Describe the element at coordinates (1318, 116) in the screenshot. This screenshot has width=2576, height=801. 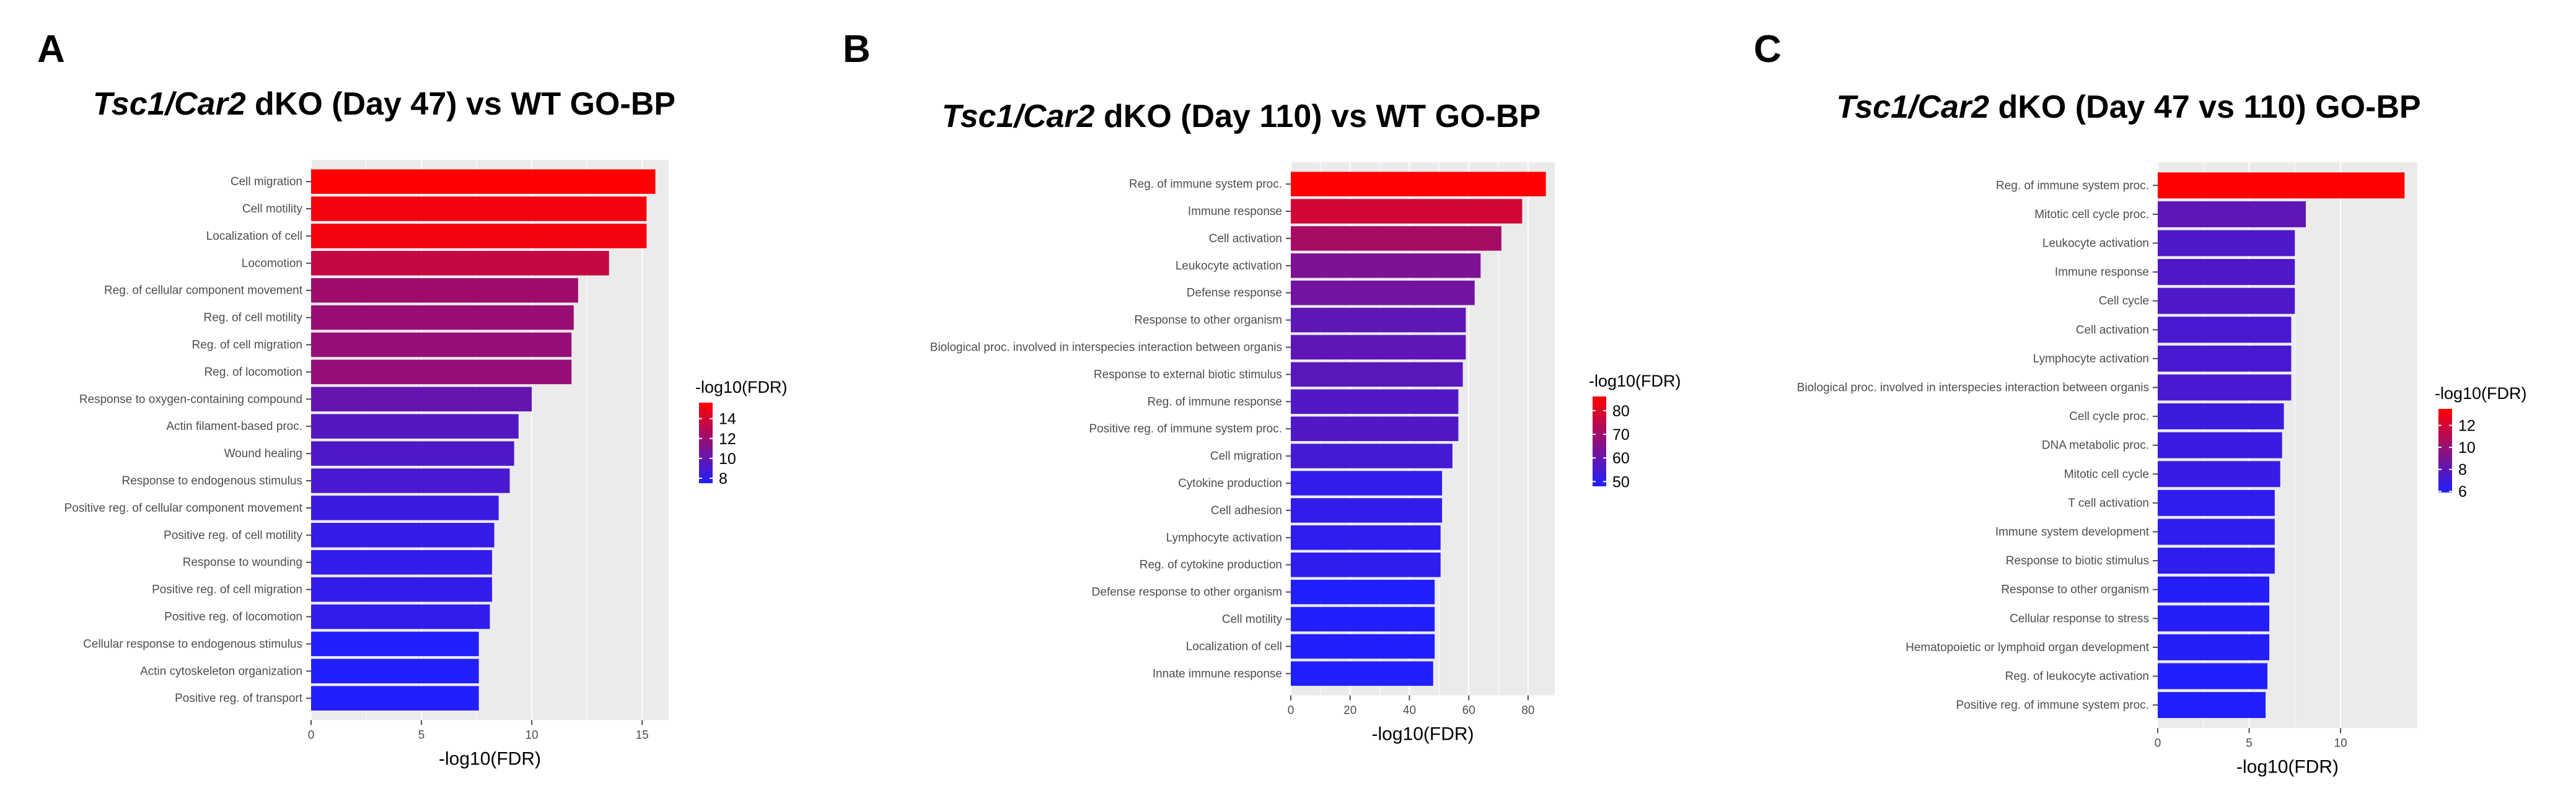
I see `chart-title-rest: dKO (Day 110) vs WT GO-BP` at that location.